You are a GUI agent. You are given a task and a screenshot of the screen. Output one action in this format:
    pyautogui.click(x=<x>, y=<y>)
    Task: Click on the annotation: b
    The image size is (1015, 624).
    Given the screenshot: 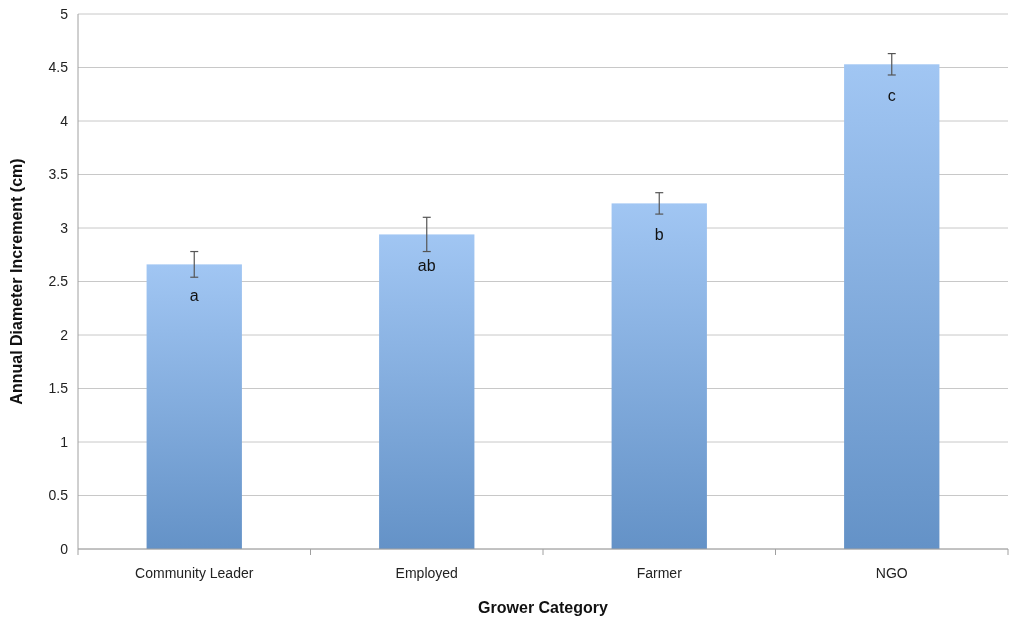 What is the action you would take?
    pyautogui.click(x=659, y=234)
    